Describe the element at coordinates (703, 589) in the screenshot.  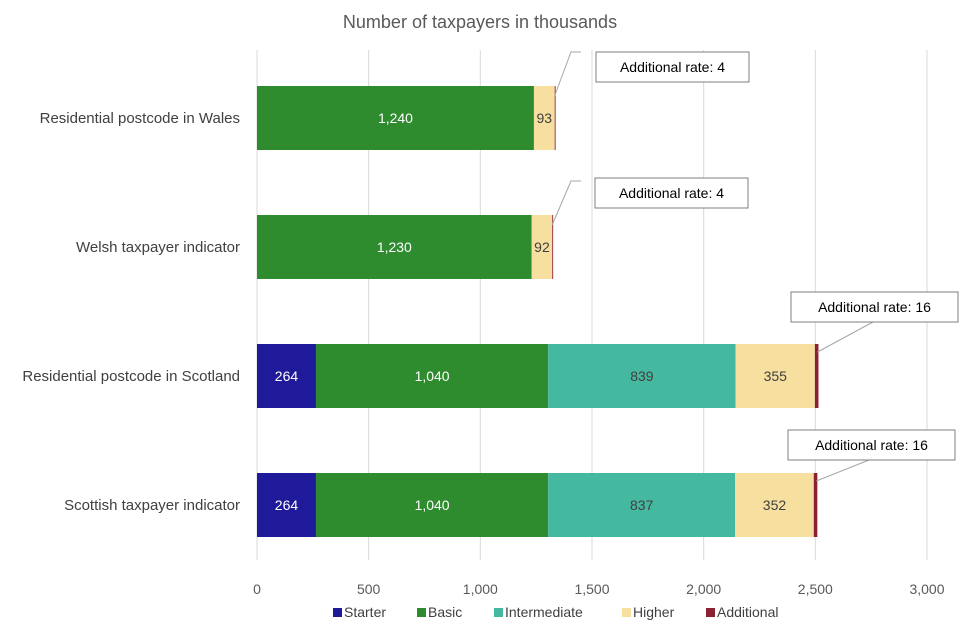
I see `x-tick-label: 2,000` at that location.